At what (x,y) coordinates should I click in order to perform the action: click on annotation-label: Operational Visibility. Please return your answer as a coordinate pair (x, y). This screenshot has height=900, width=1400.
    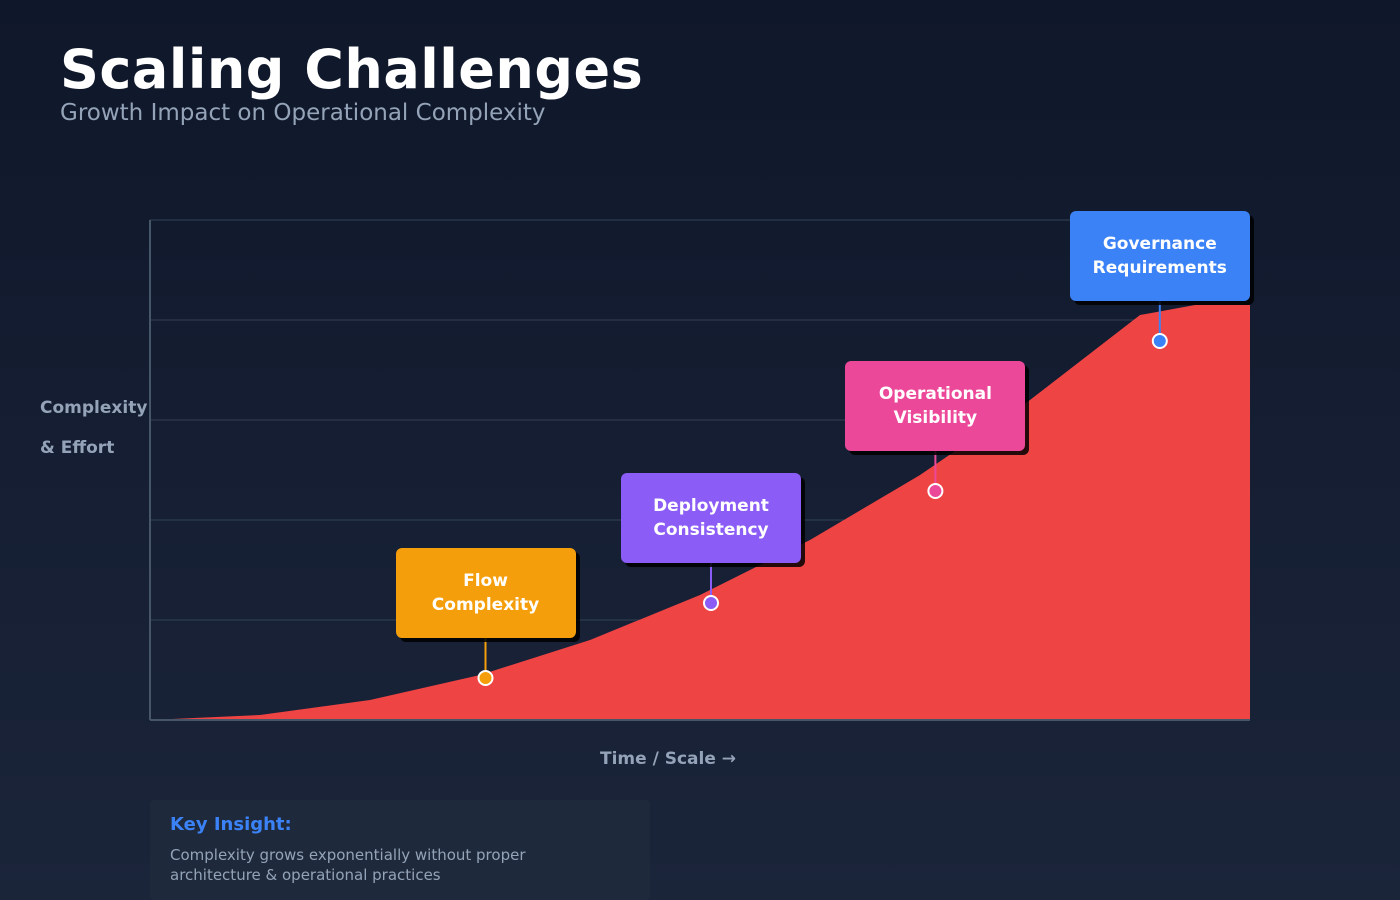
    Looking at the image, I should click on (935, 406).